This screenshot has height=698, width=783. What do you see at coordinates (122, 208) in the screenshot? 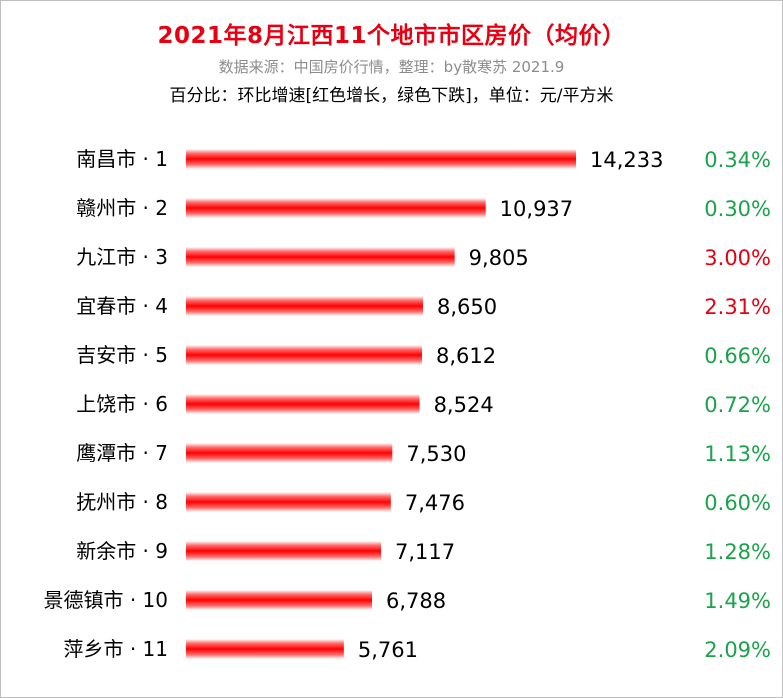
I see `category-label: 赣州市 · 2` at bounding box center [122, 208].